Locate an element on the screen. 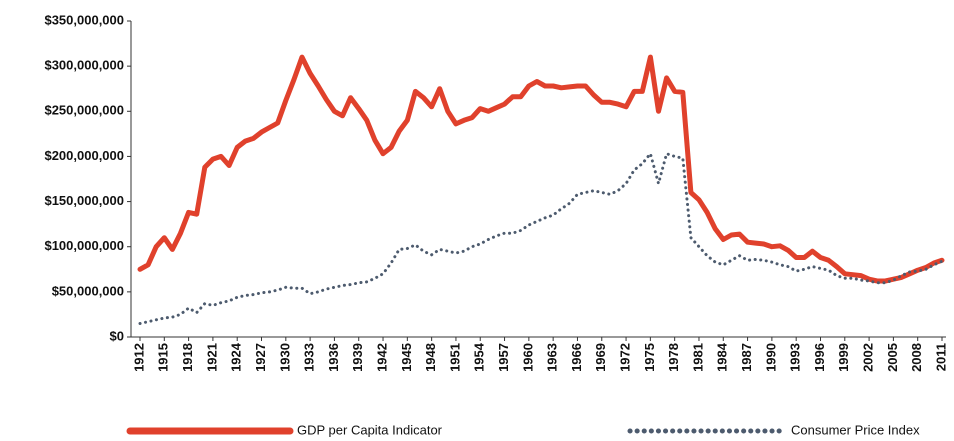 The width and height of the screenshot is (954, 441). x-tick-label: 1972 is located at coordinates (624, 357).